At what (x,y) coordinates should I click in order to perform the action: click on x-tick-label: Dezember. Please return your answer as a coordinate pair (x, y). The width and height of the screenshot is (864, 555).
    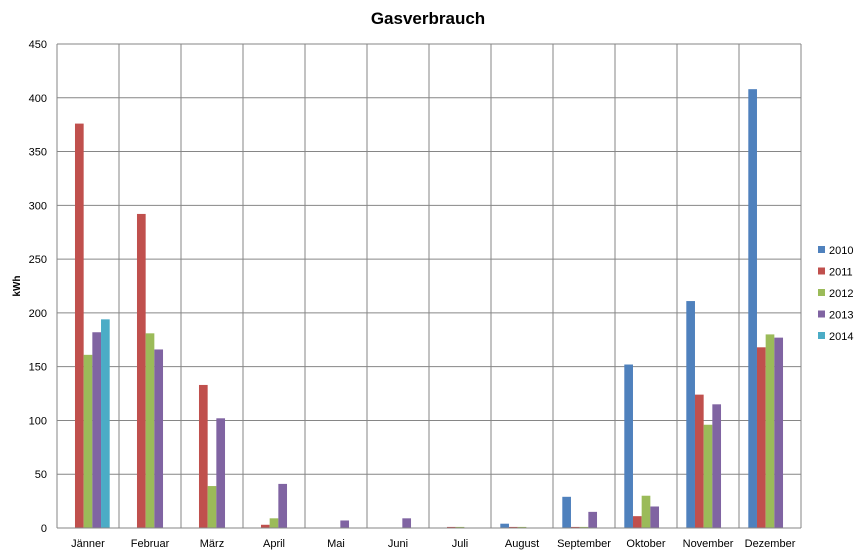
    Looking at the image, I should click on (770, 544).